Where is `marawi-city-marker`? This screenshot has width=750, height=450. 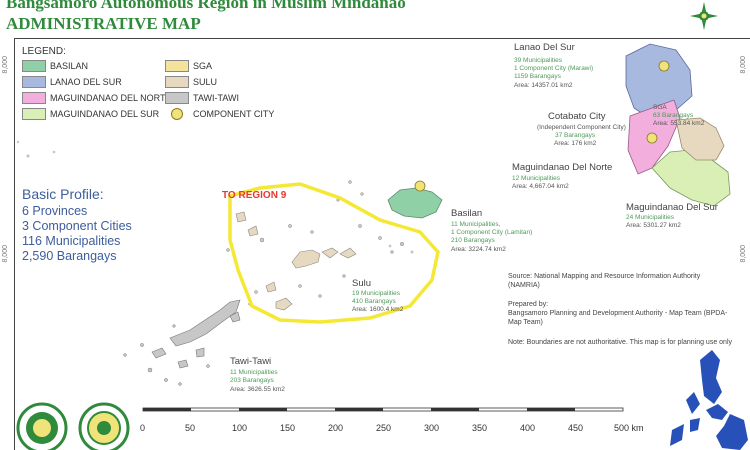
marawi-city-marker is located at coordinates (664, 66).